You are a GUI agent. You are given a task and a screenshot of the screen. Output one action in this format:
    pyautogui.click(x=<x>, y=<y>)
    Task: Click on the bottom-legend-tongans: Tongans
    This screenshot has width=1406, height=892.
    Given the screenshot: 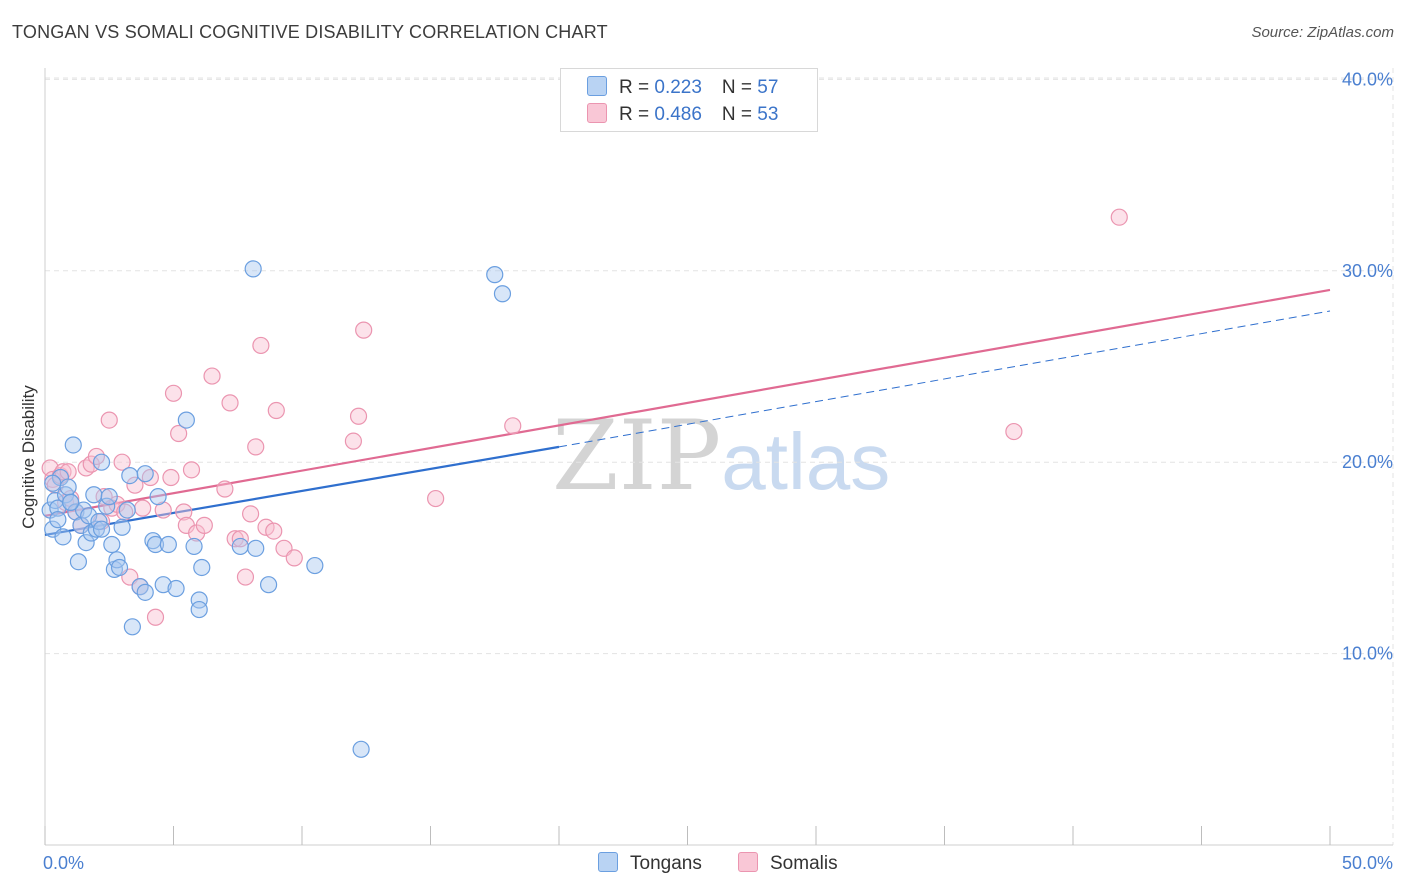 What is the action you would take?
    pyautogui.click(x=650, y=863)
    